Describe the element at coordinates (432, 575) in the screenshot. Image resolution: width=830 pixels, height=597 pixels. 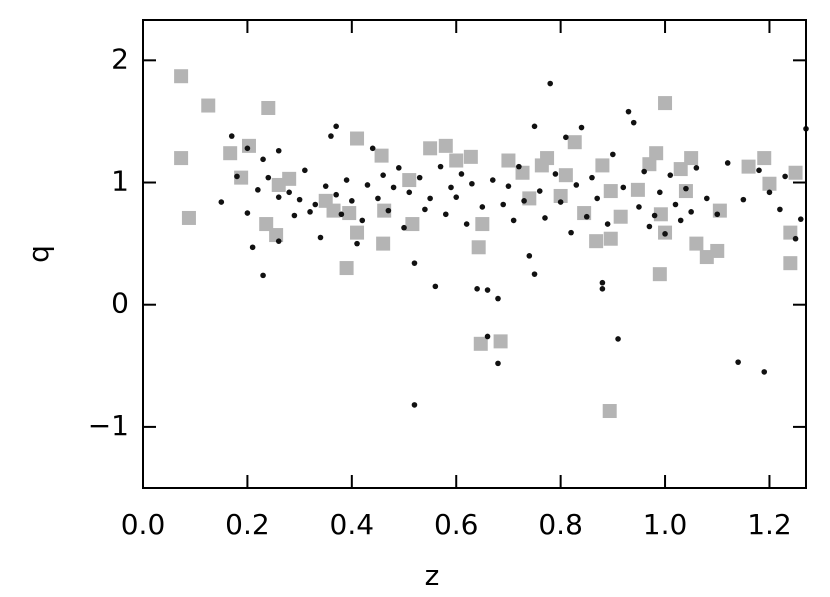
I see `x-axis-label: z` at that location.